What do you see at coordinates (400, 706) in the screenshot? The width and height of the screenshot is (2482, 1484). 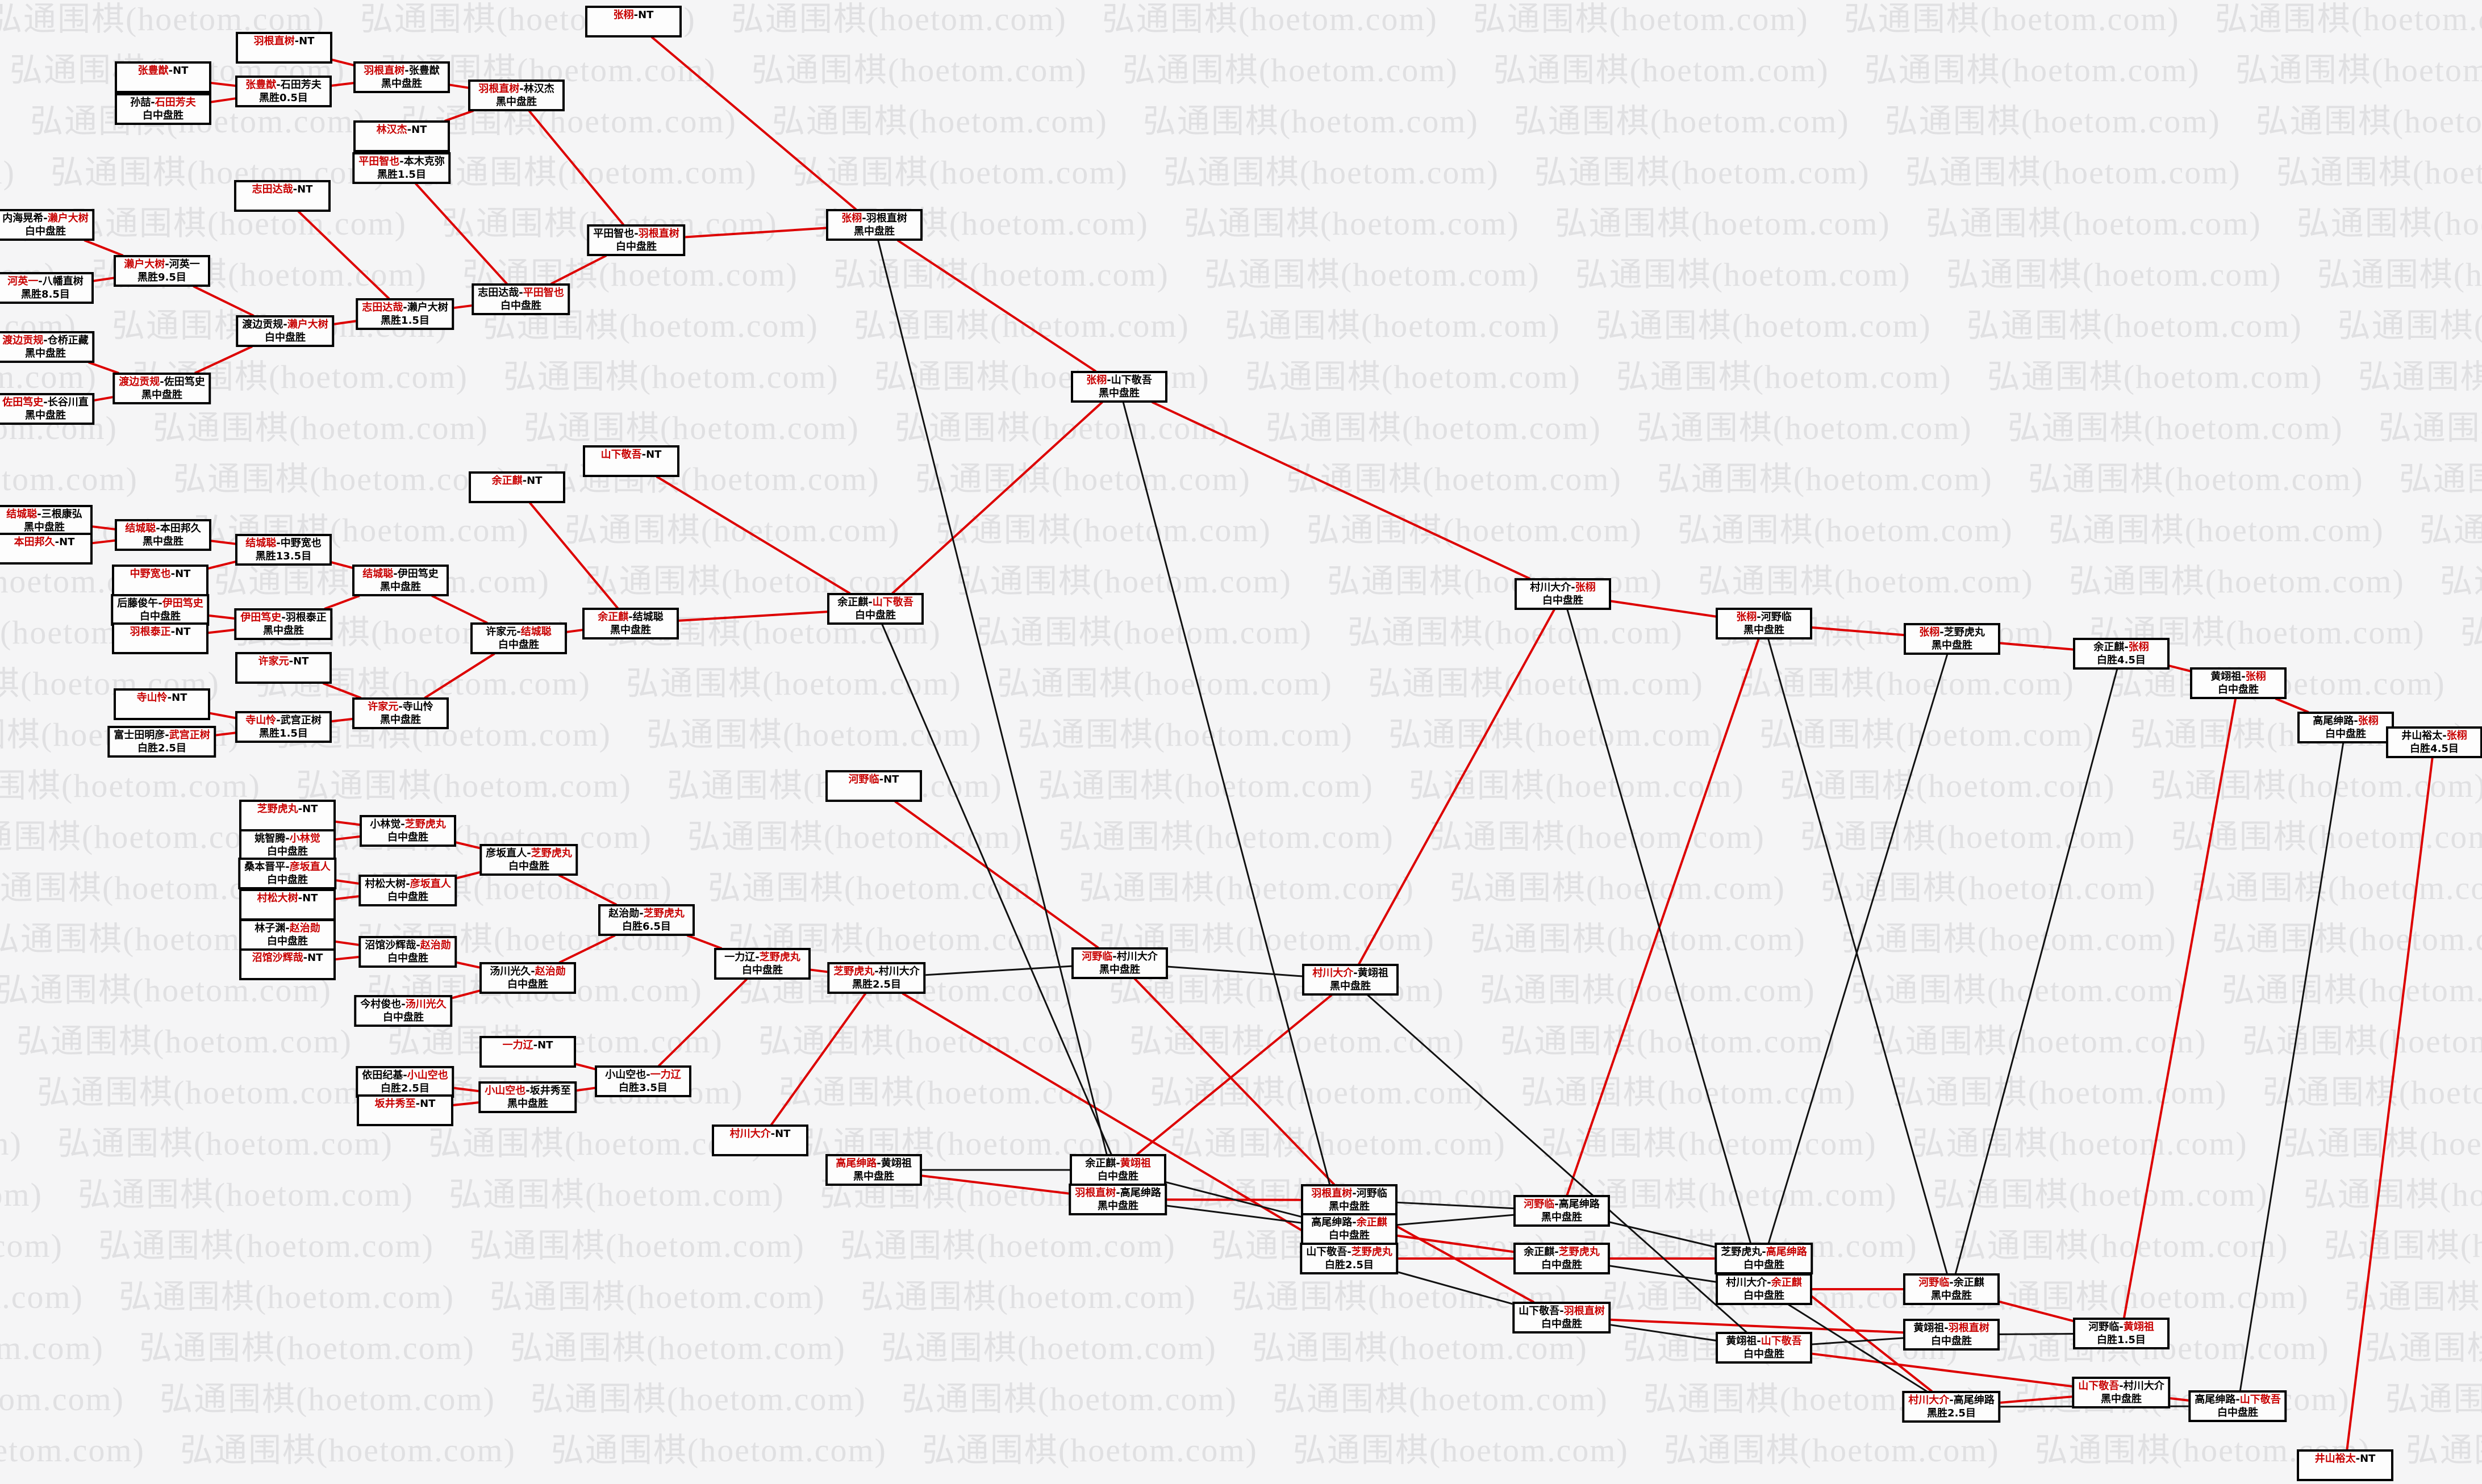 I see `match-pairing: 许家元-寺山怜` at bounding box center [400, 706].